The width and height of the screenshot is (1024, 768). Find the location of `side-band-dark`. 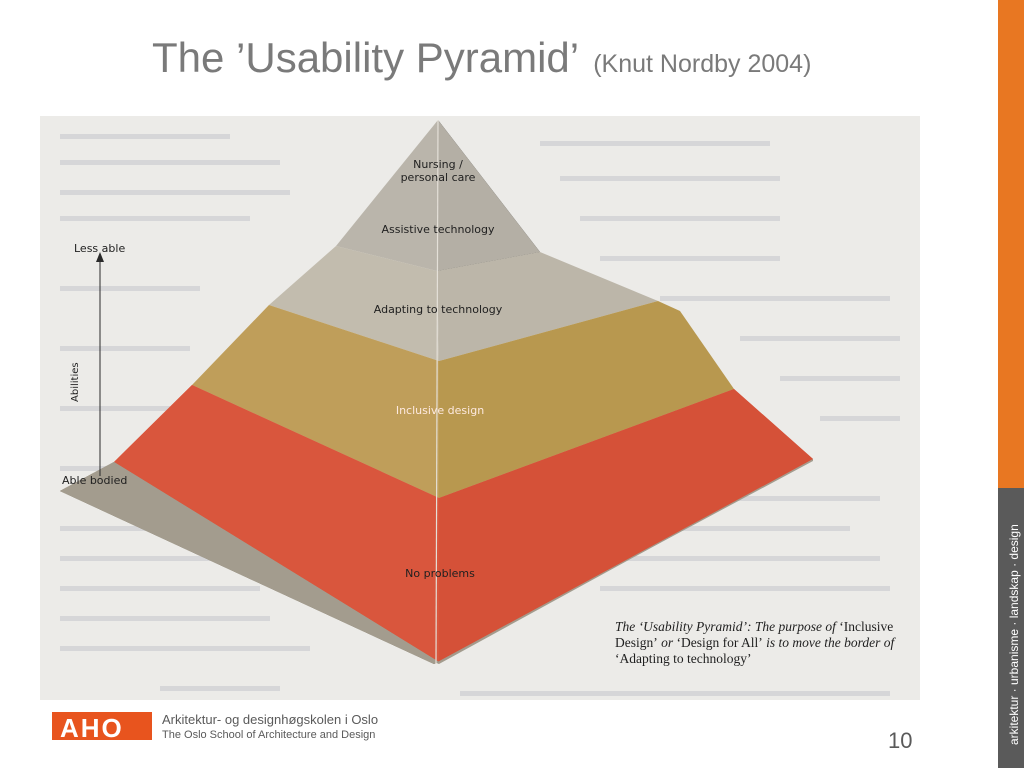

side-band-dark is located at coordinates (1011, 628).